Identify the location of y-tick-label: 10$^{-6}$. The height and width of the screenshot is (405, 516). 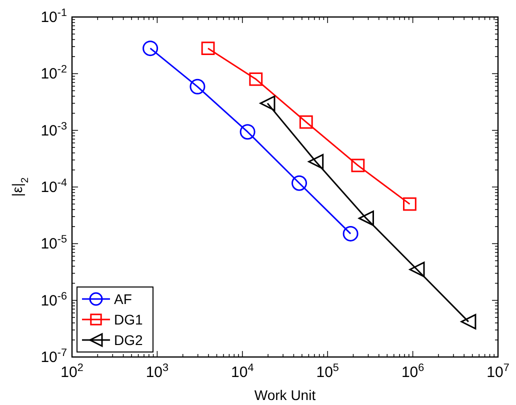
(53, 300).